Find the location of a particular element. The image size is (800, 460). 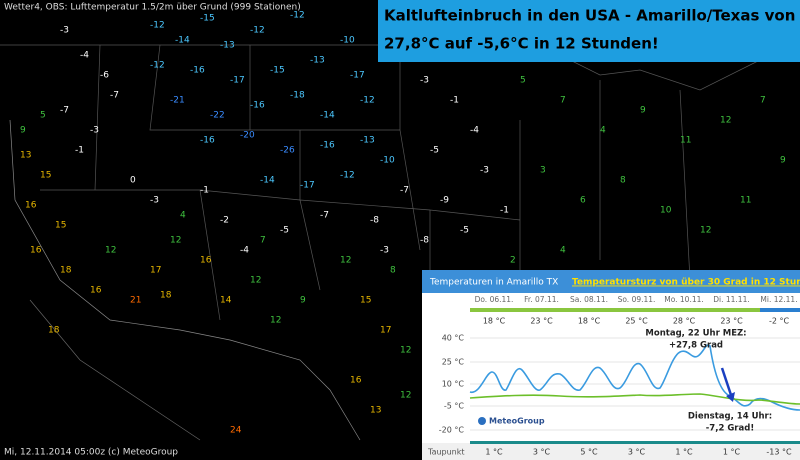

station-value: 24 is located at coordinates (236, 431).